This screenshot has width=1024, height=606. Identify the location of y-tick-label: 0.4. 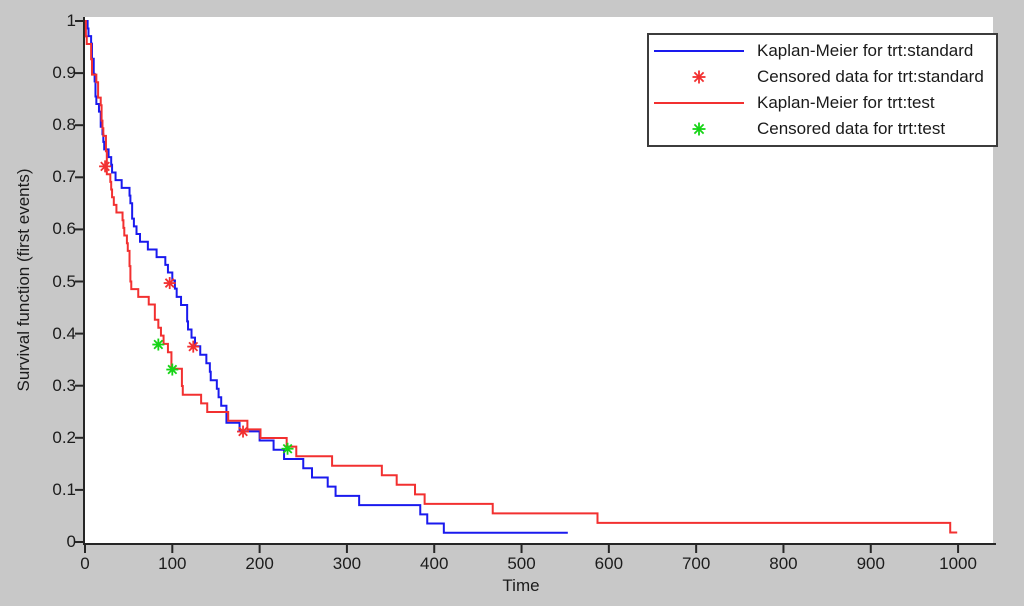
(64, 333).